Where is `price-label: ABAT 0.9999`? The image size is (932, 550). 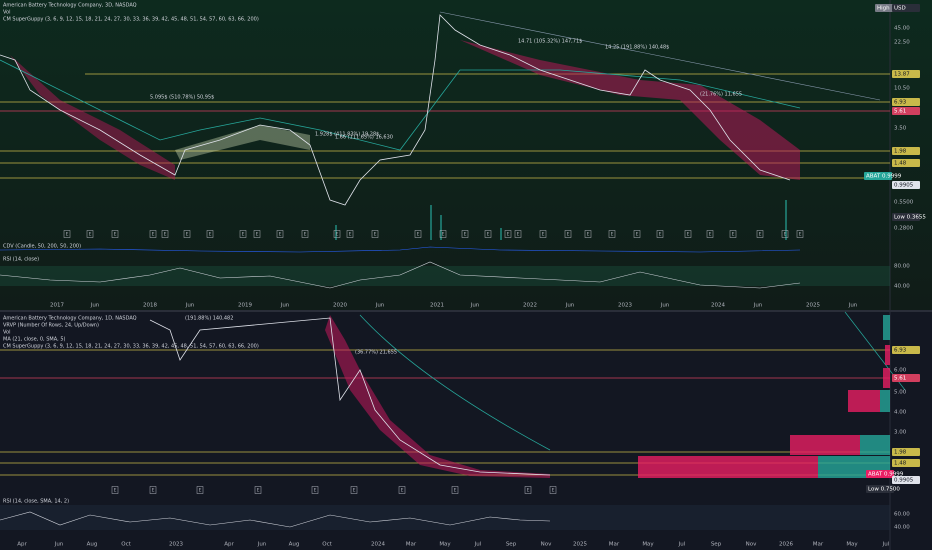
price-label: ABAT 0.9999 is located at coordinates (884, 177).